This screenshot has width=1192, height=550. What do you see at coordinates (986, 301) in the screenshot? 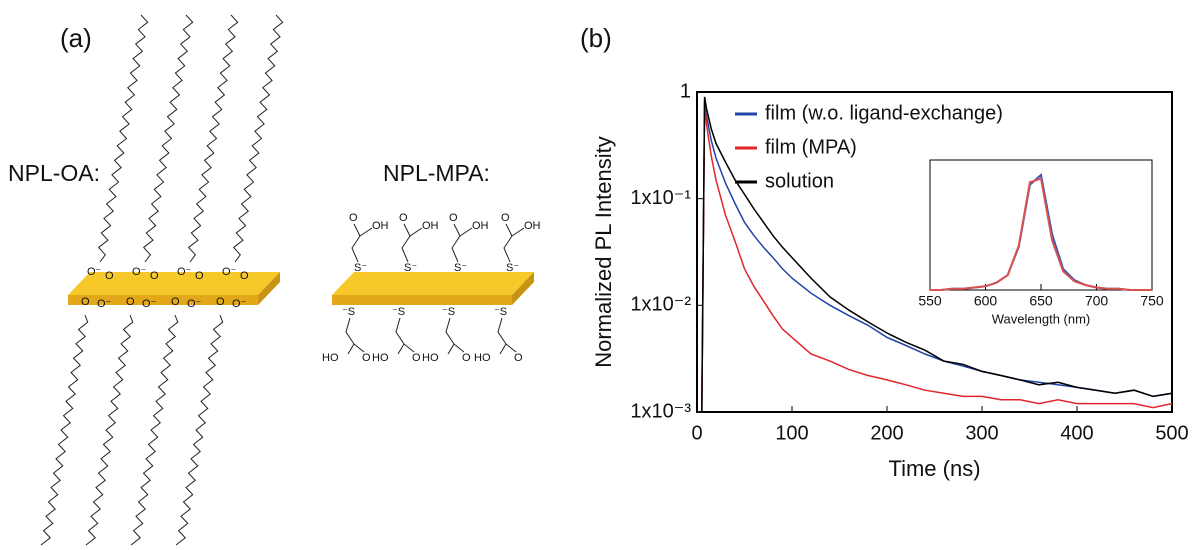
I see `x-tick-label: 600` at bounding box center [986, 301].